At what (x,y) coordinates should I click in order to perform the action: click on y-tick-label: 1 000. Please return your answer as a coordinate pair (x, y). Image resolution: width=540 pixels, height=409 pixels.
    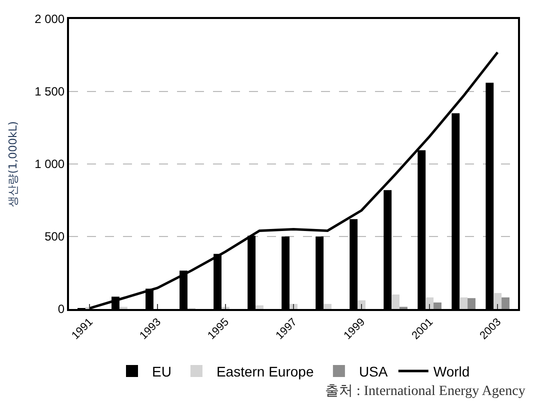
    Looking at the image, I should click on (49, 164).